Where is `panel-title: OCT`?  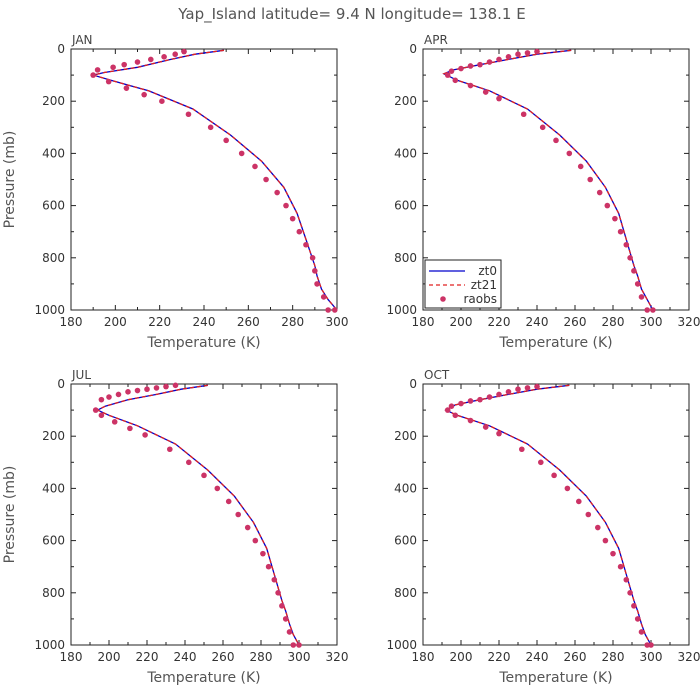
panel-title: OCT is located at coordinates (437, 375).